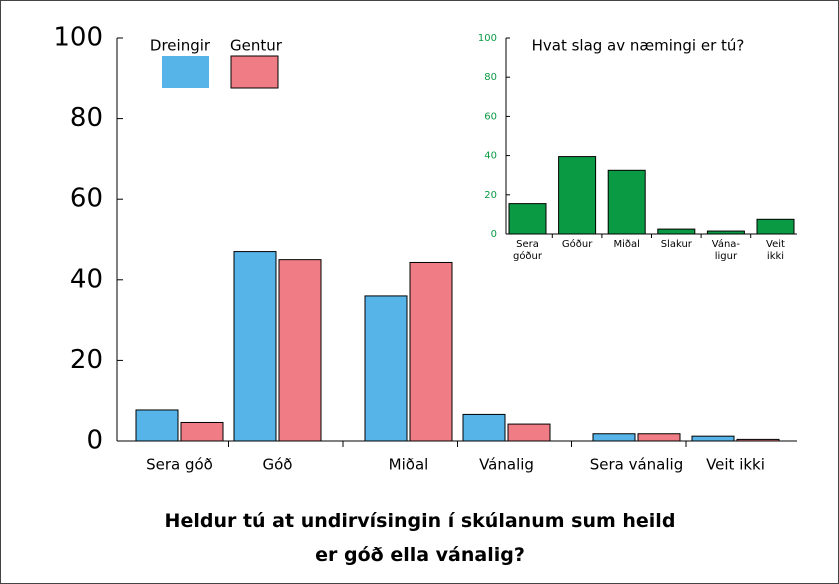 This screenshot has width=839, height=584. Describe the element at coordinates (726, 250) in the screenshot. I see `x-tick-label: Vána-ligur` at that location.